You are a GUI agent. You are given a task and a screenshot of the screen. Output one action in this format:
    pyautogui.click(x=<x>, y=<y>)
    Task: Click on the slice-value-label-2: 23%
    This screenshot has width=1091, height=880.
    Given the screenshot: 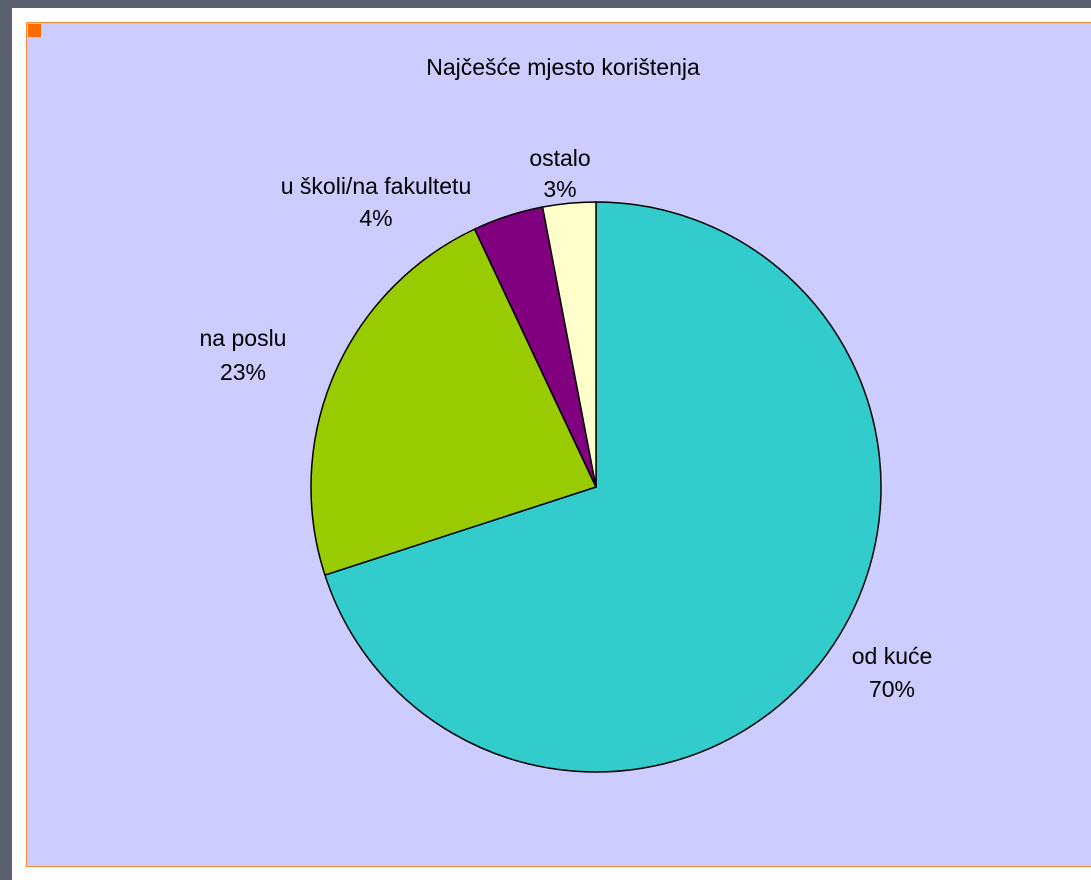 What is the action you would take?
    pyautogui.click(x=243, y=372)
    